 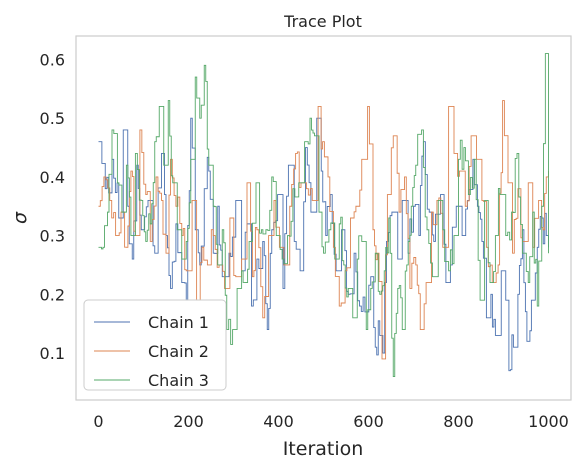 What do you see at coordinates (278, 421) in the screenshot?
I see `x-tick-label: 400` at bounding box center [278, 421].